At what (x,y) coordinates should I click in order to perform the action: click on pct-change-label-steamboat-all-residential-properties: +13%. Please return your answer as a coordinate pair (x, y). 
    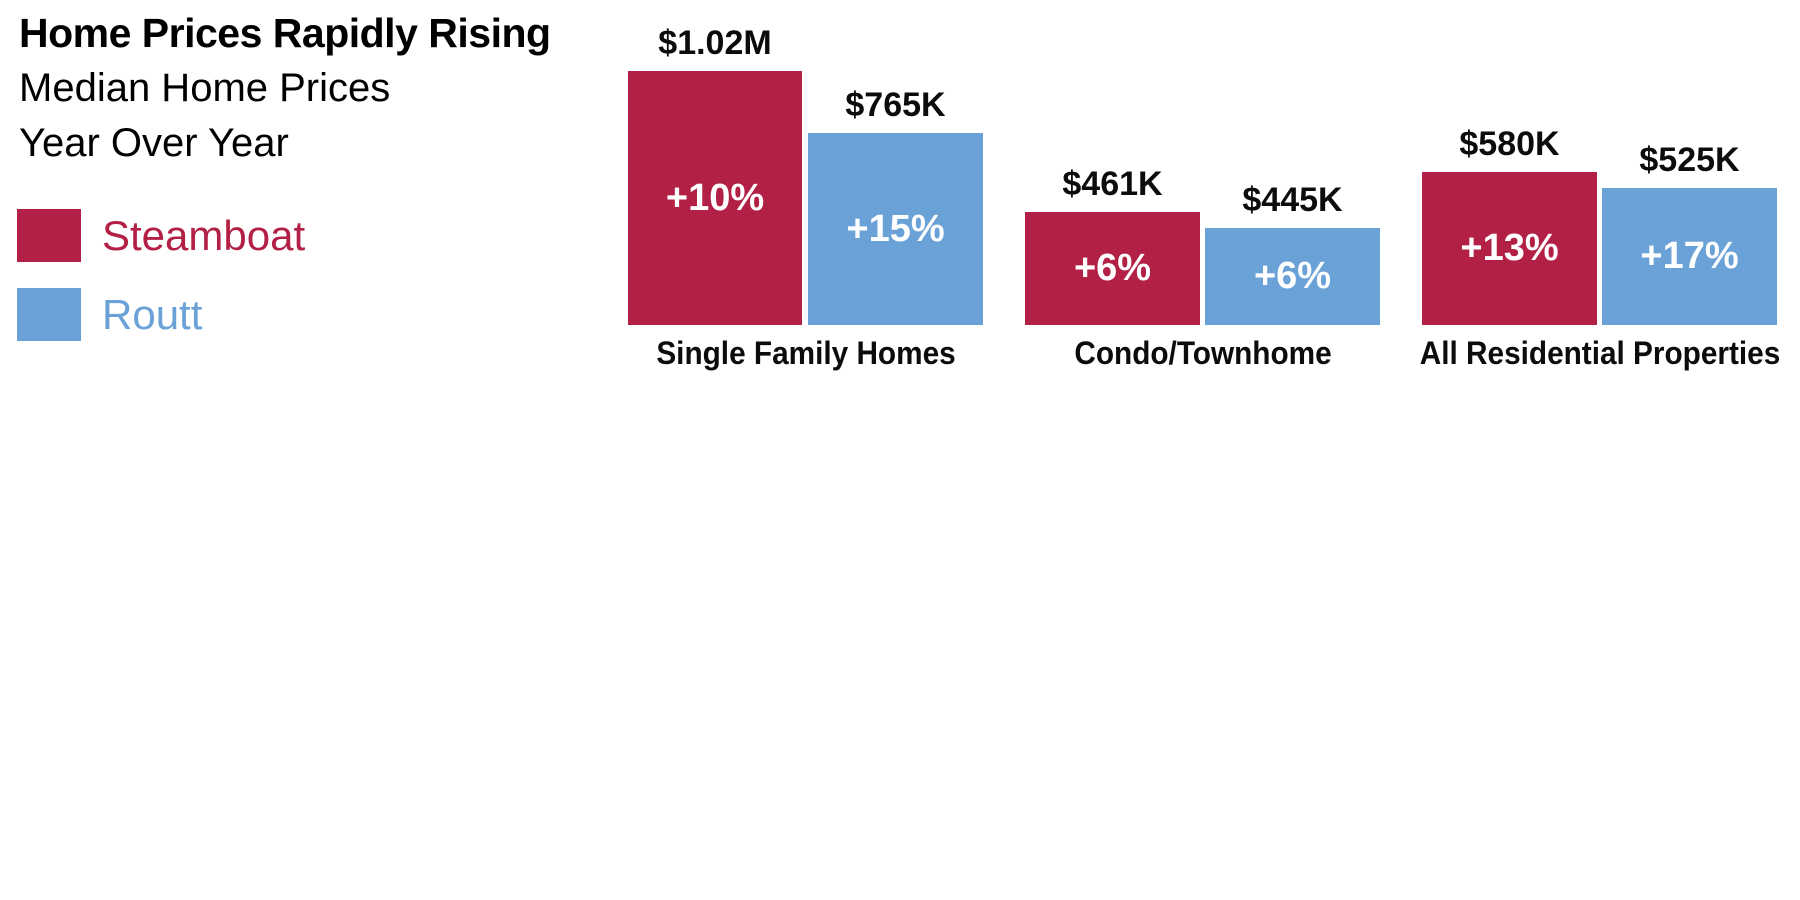
    Looking at the image, I should click on (1509, 248).